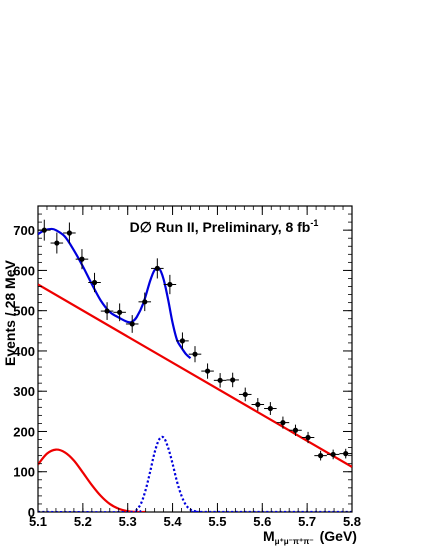  I want to click on x-axis-label: Mμ⁺μ⁻π⁺π⁻ (GeV), so click(310, 537).